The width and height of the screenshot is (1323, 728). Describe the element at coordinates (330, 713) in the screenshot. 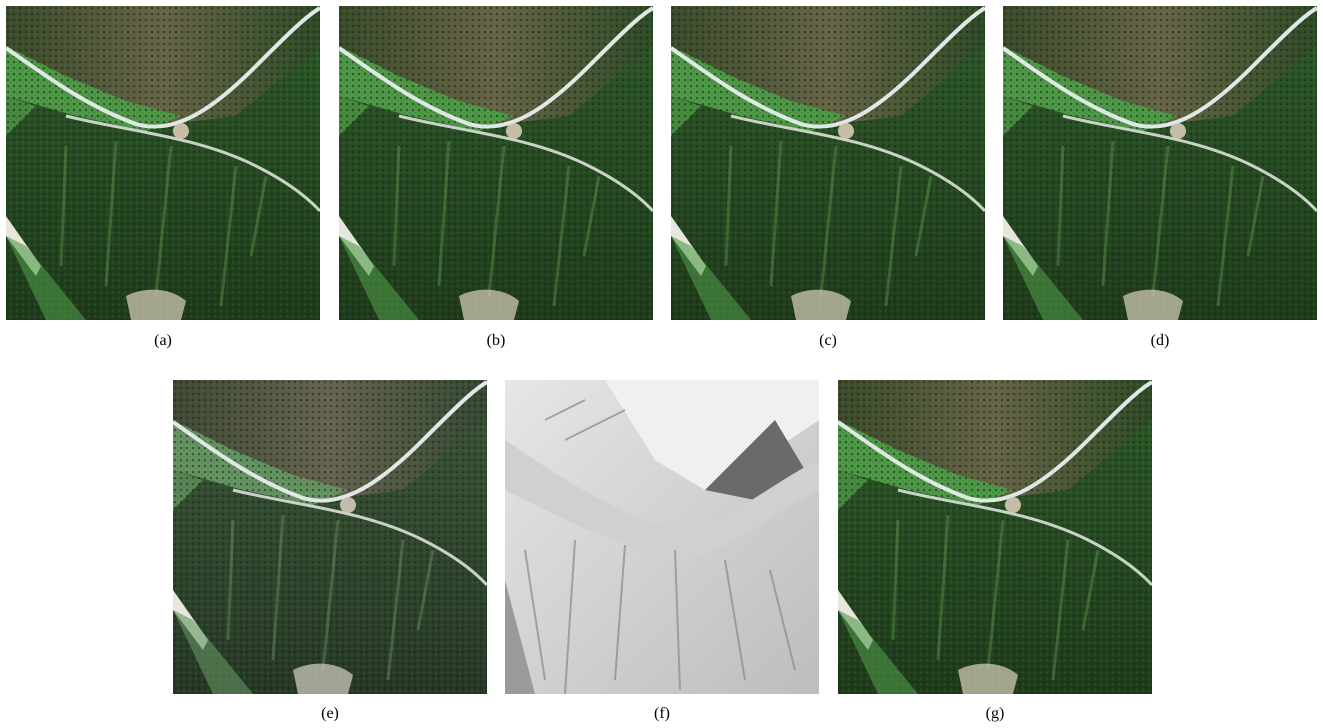

I see `panel-e-caption: (e)` at that location.